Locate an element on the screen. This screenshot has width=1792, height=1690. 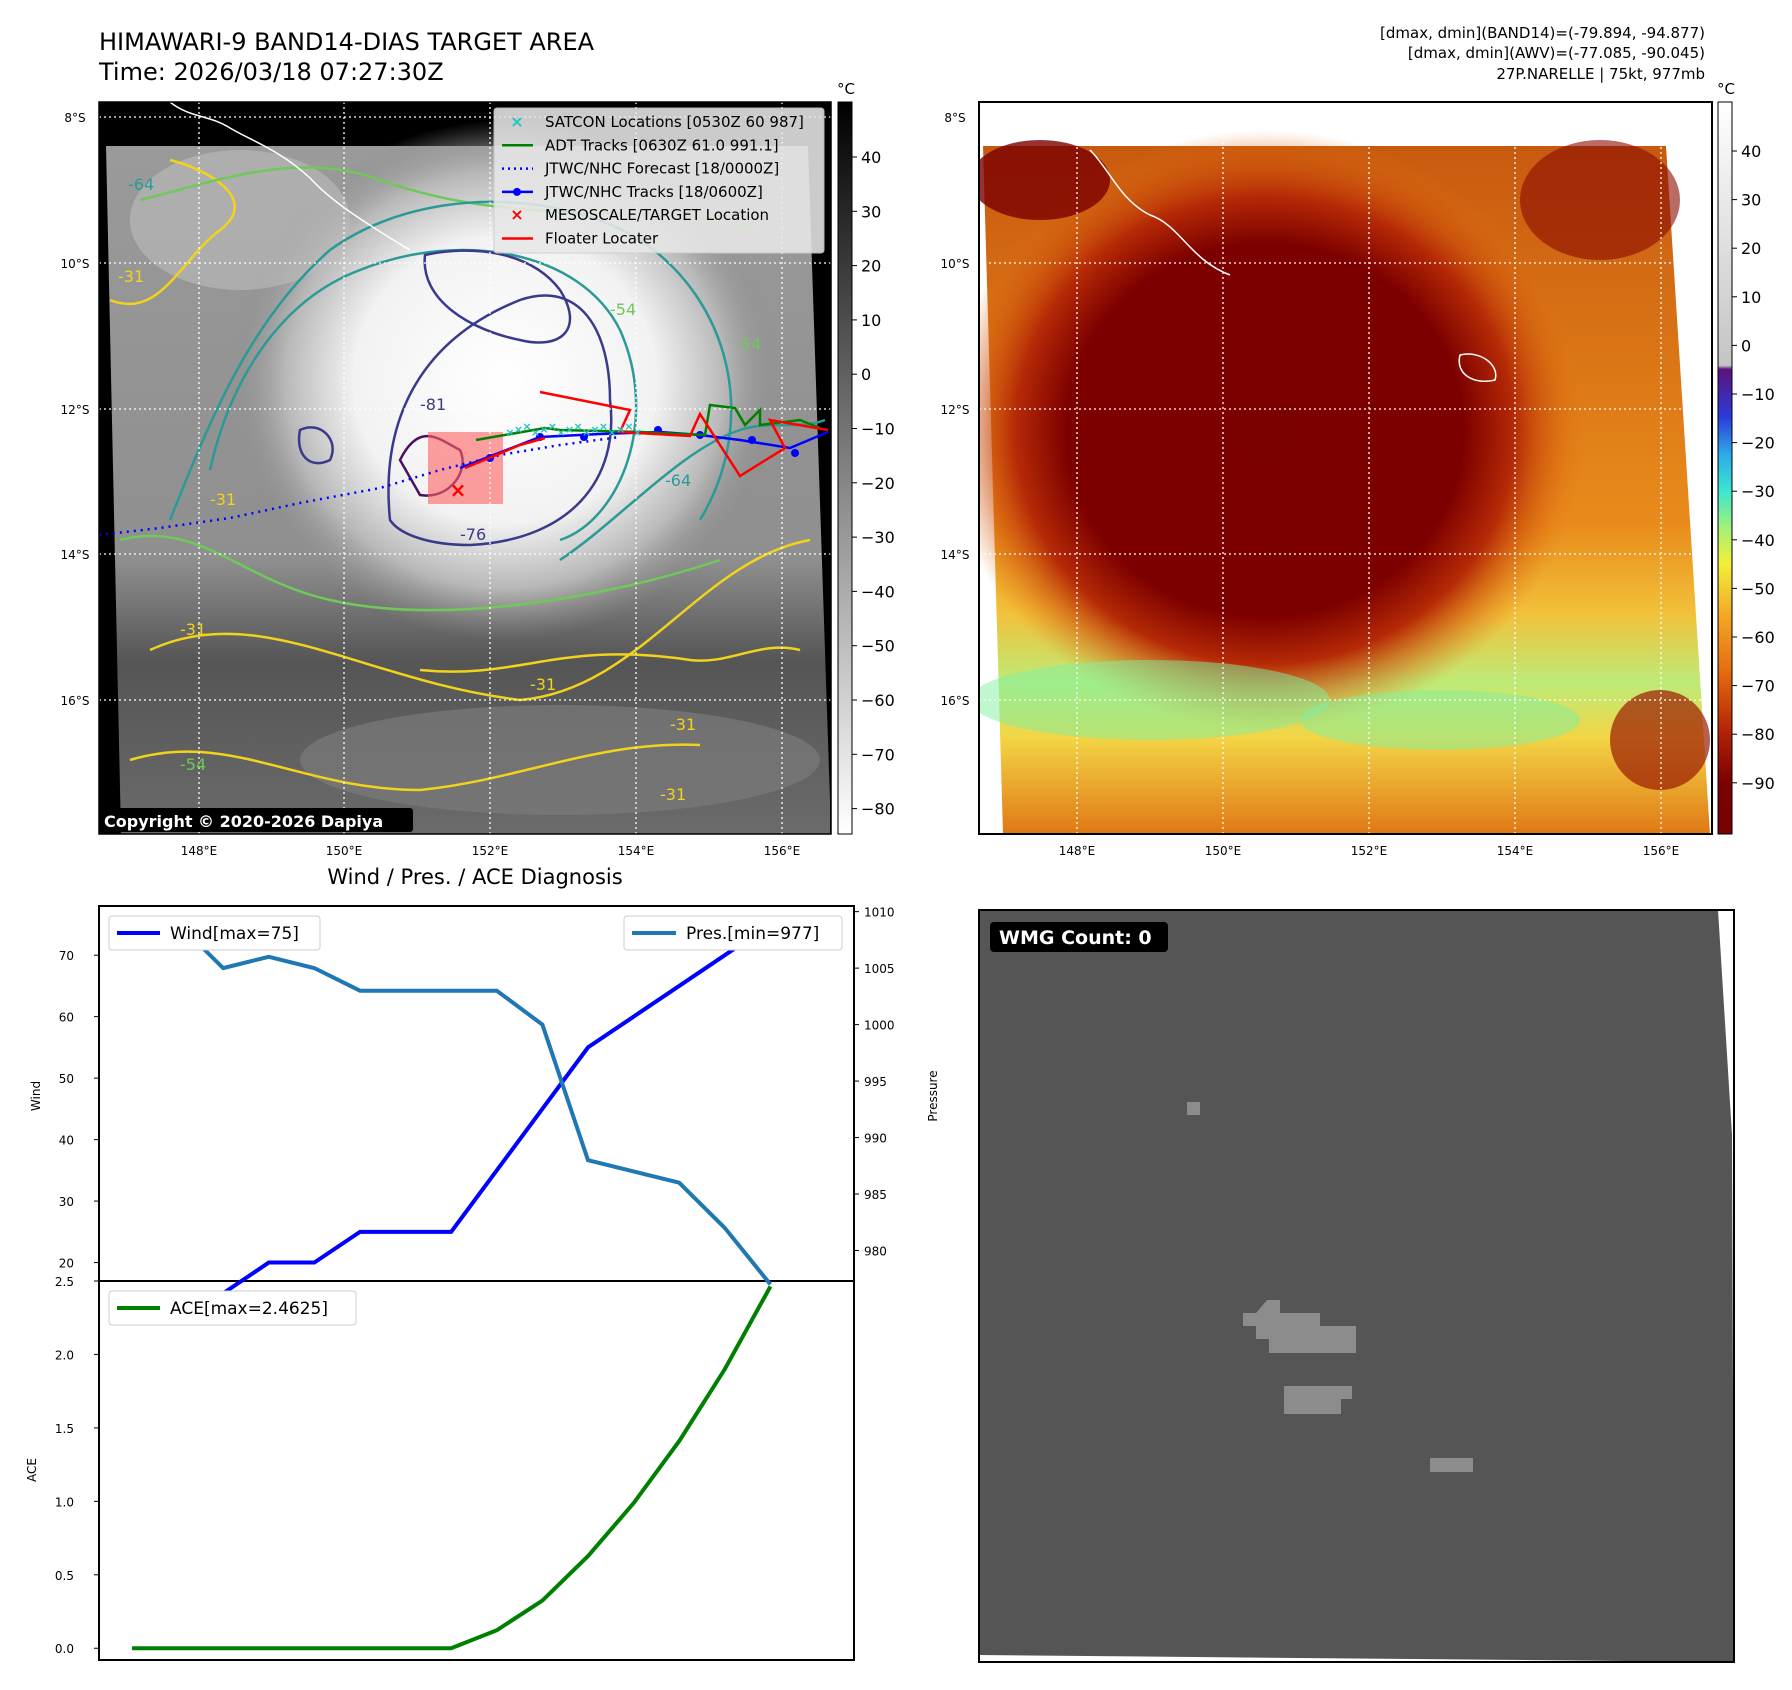
lon-label-left: 152°E is located at coordinates (490, 851).